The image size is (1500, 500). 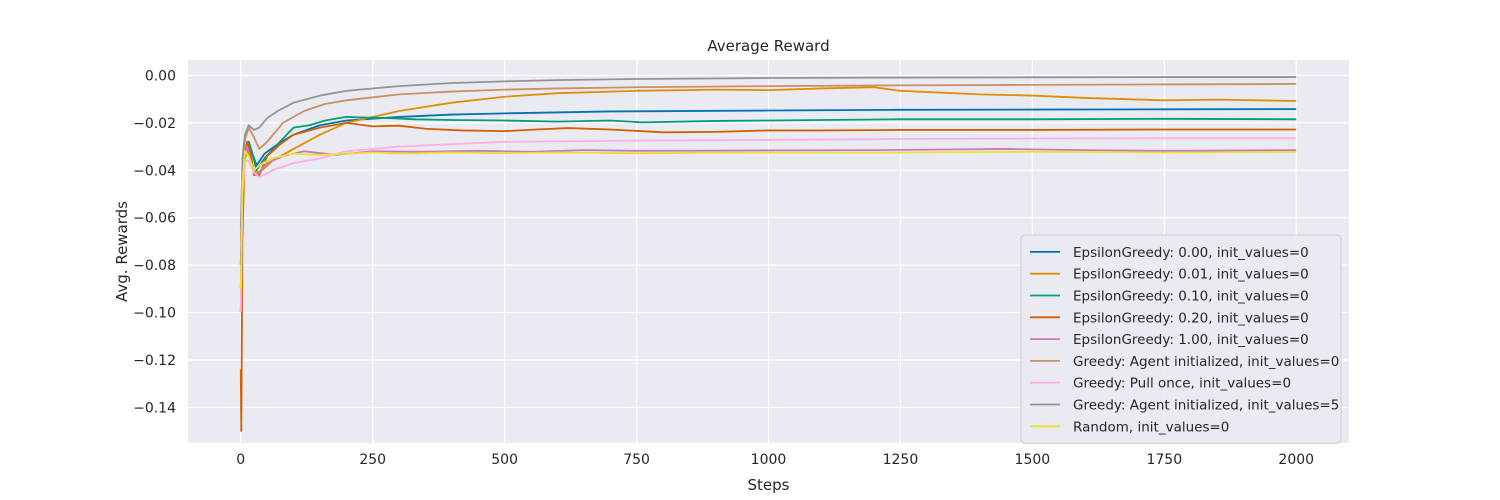 What do you see at coordinates (1296, 460) in the screenshot?
I see `x-tick-label: 2000` at bounding box center [1296, 460].